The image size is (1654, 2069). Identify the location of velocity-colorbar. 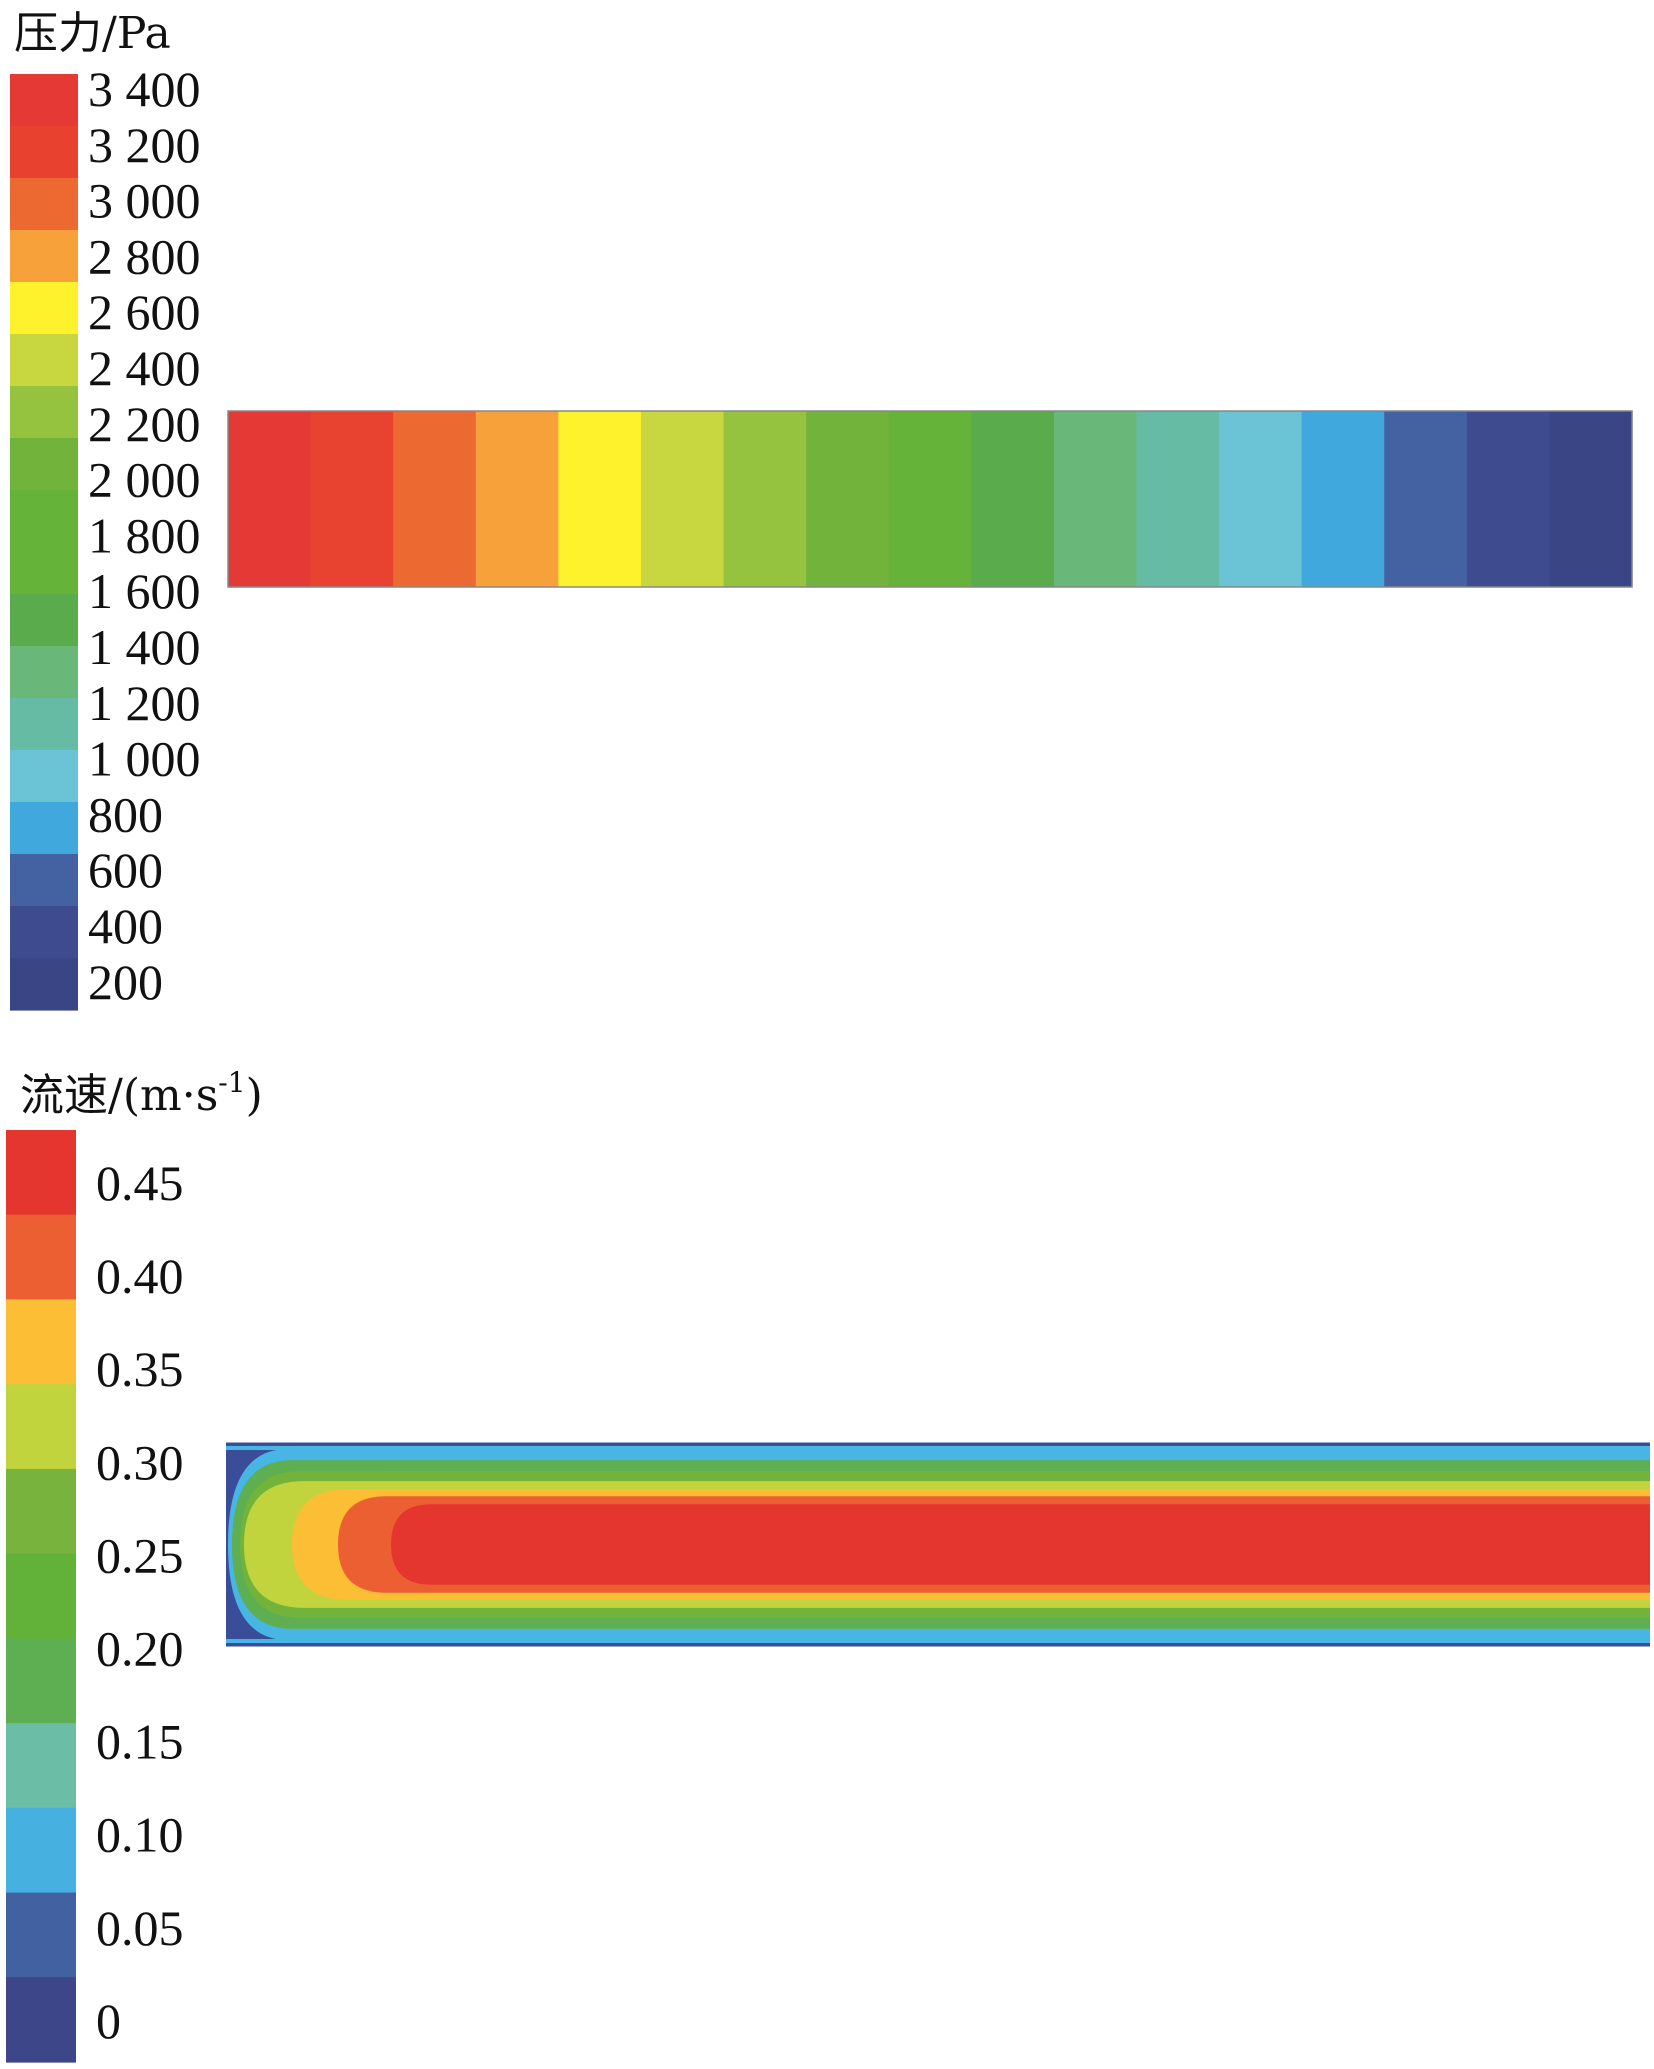
(41, 1596).